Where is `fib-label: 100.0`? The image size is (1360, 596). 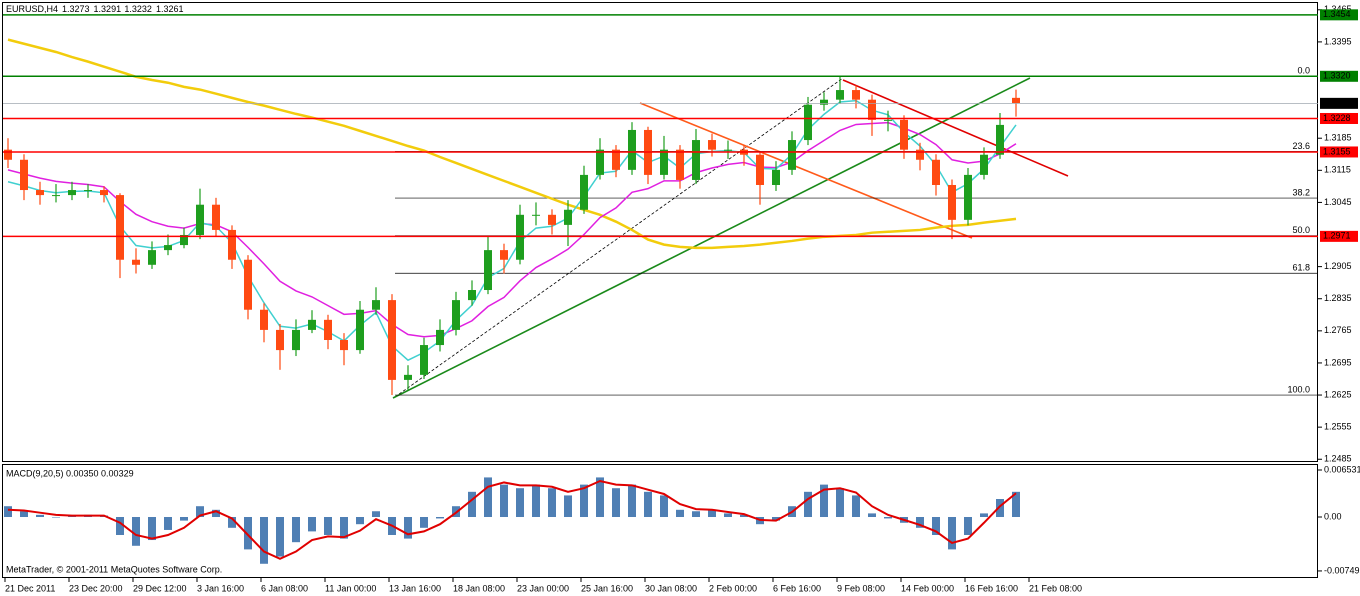 fib-label: 100.0 is located at coordinates (1298, 389).